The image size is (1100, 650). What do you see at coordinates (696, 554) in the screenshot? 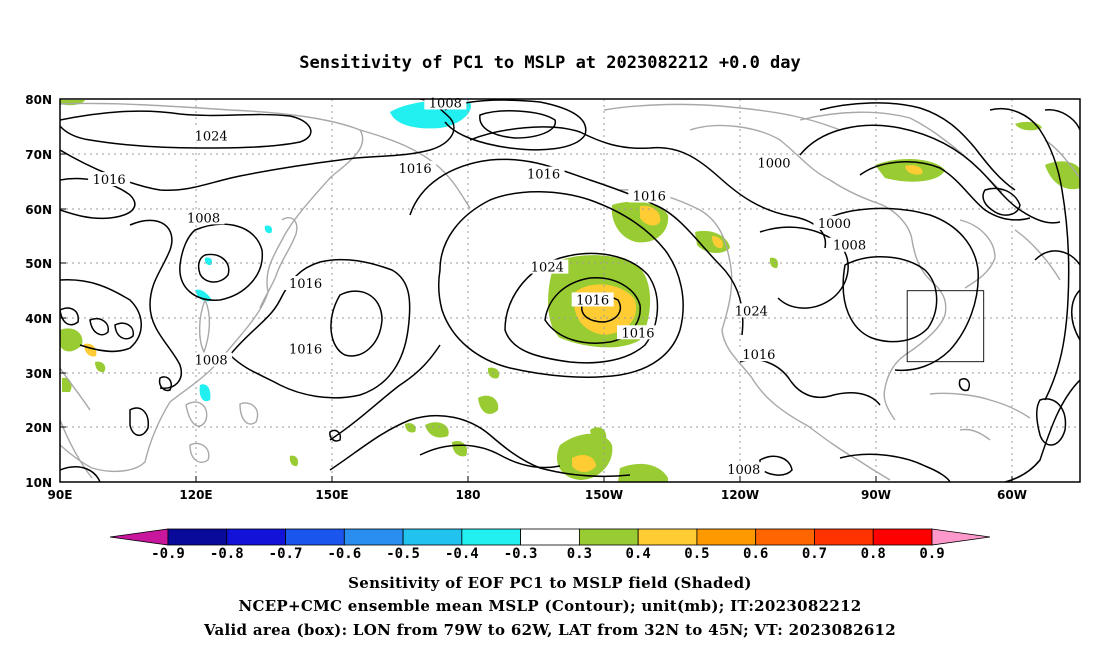
I see `colorbar-label: 0.5` at bounding box center [696, 554].